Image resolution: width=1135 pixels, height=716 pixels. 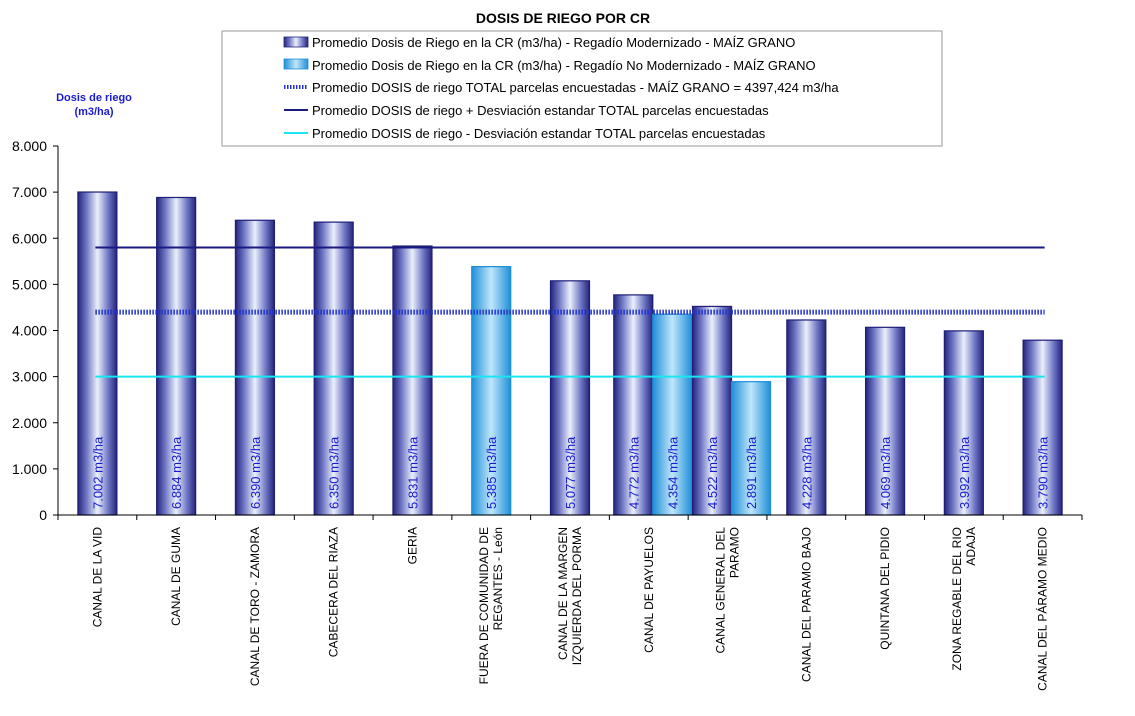 I want to click on bar-data-label: 4.069 m3/ha, so click(x=885, y=472).